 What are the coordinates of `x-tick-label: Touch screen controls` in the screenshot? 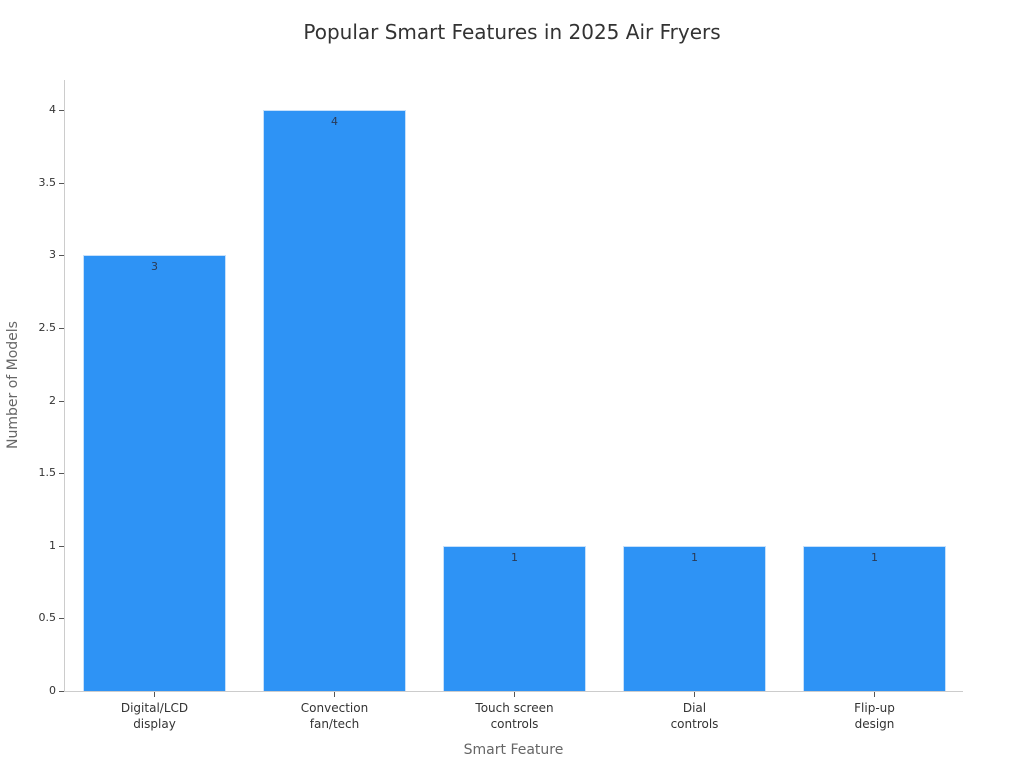 It's located at (514, 716).